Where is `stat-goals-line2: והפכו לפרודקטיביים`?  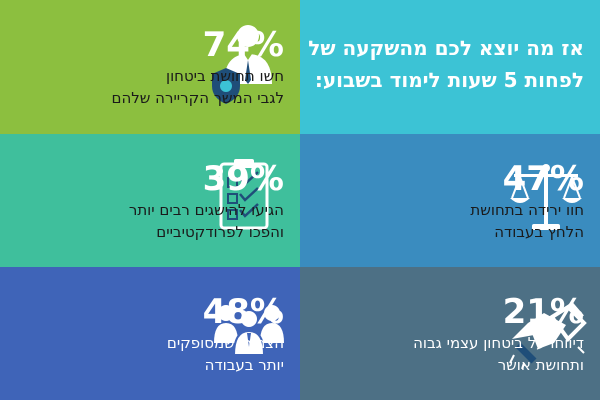
stat-goals-line2: והפכו לפרודקטיביים is located at coordinates (220, 232).